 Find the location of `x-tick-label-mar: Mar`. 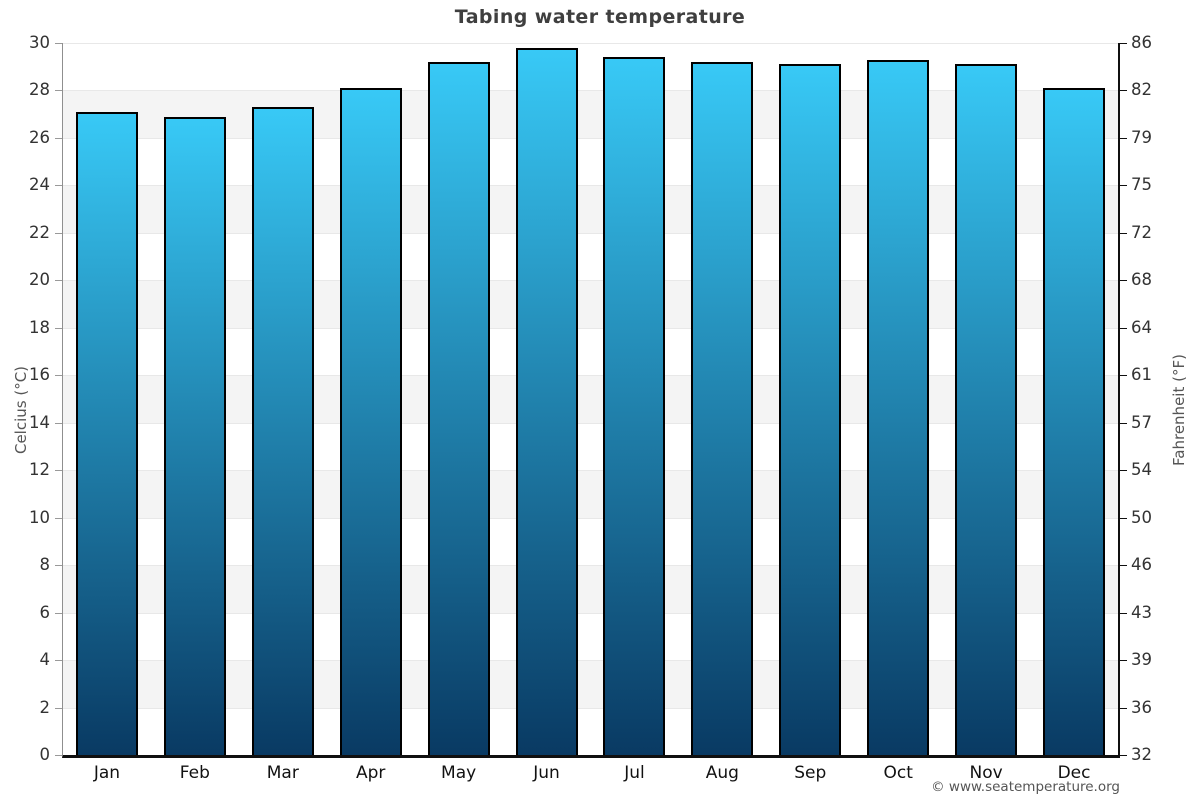

x-tick-label-mar: Mar is located at coordinates (282, 773).